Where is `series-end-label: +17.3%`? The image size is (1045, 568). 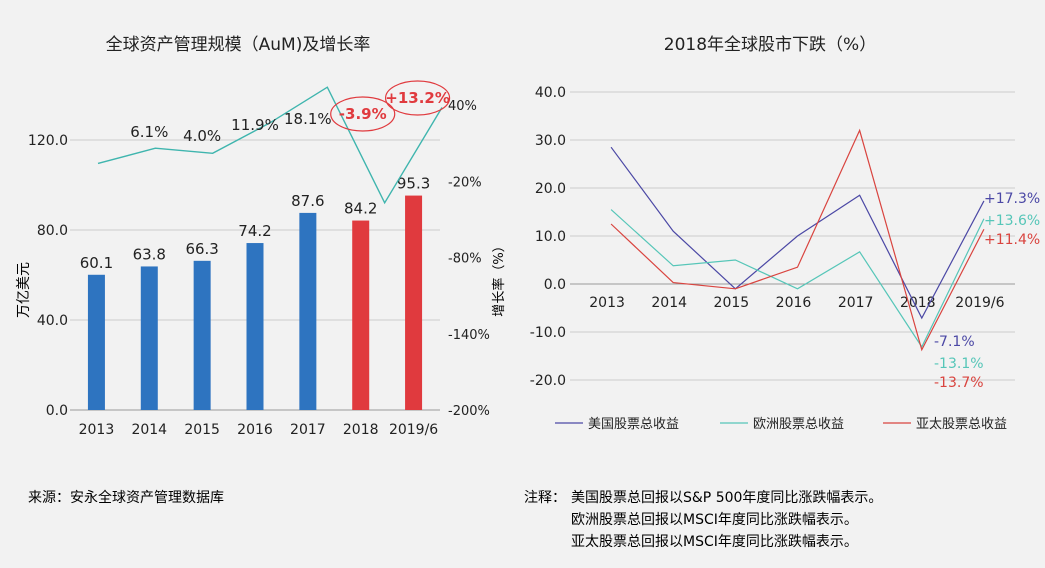 series-end-label: +17.3% is located at coordinates (1012, 199).